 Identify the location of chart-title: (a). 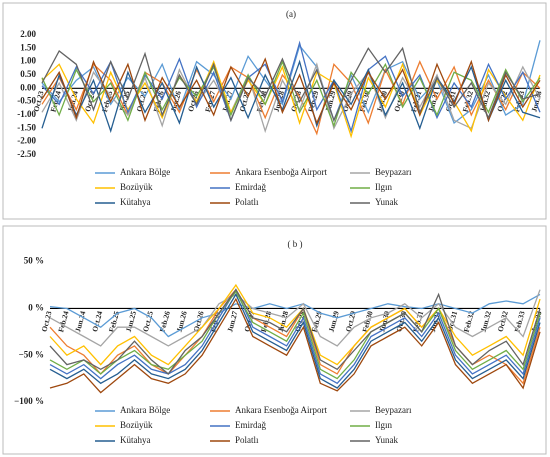
(291, 14).